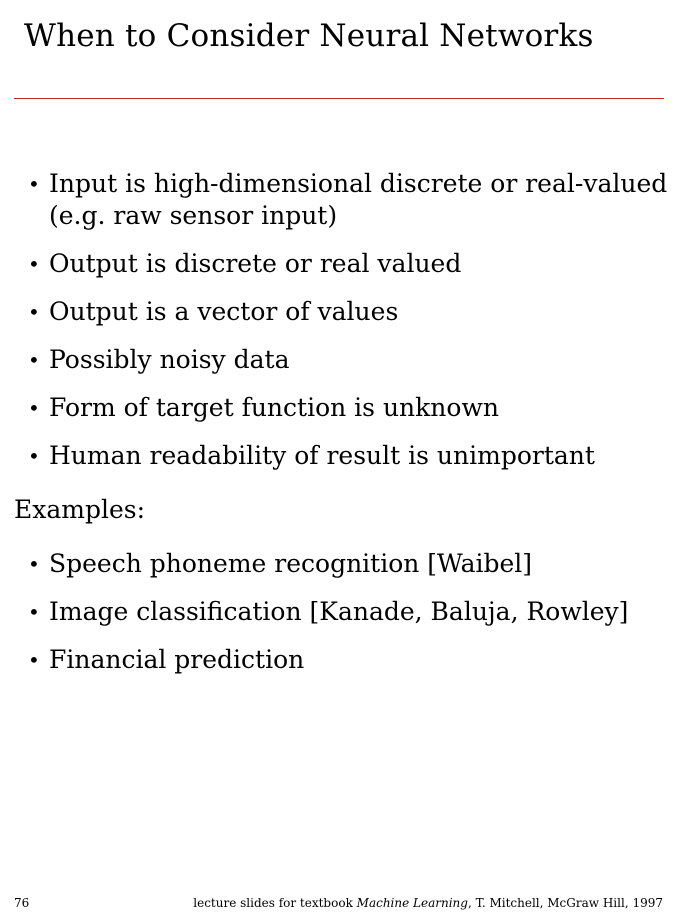  I want to click on credit-suffix: , T. Mitchell, McGraw Hill, 1997, so click(565, 903).